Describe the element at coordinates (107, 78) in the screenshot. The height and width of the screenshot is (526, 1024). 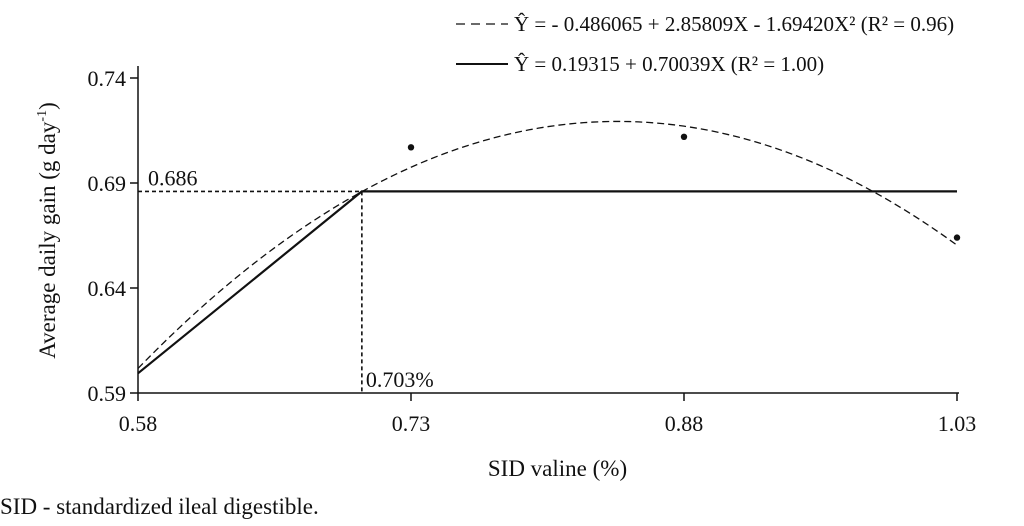
I see `y-tick-label: 0.74` at that location.